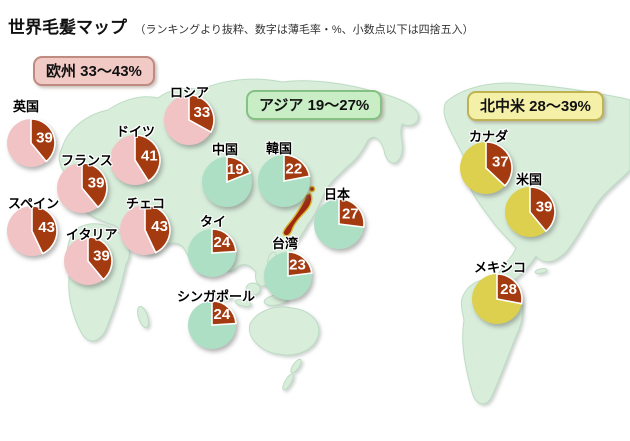  I want to click on country-label-russia: ロシア, so click(190, 92).